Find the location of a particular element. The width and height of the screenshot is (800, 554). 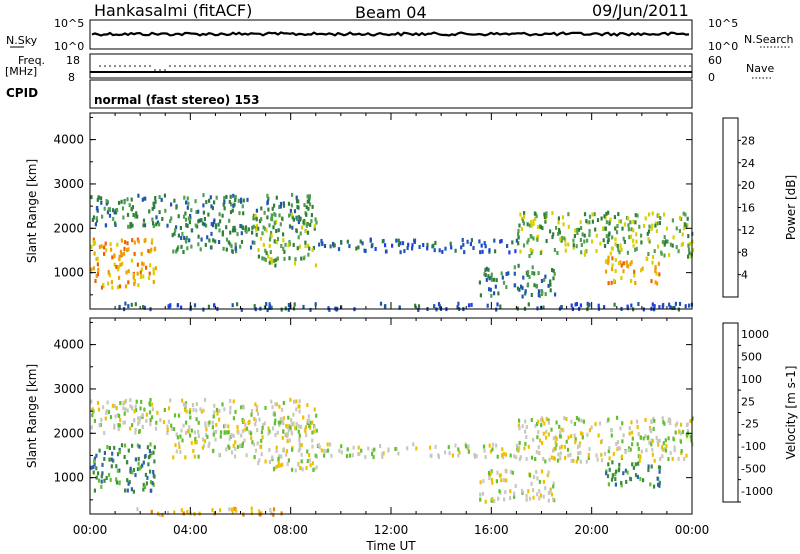

power-ylabel: Slant Range [km] is located at coordinates (32, 211).